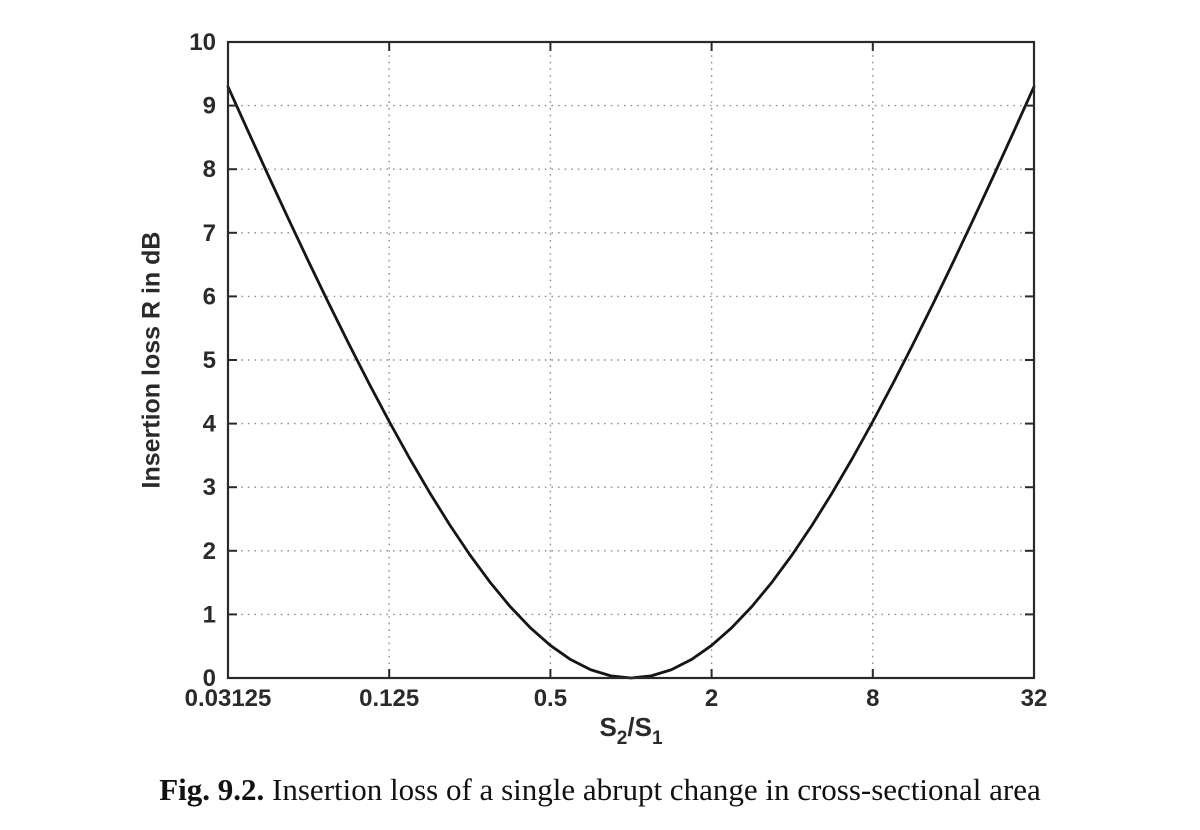 This screenshot has height=830, width=1200. What do you see at coordinates (212, 789) in the screenshot?
I see `figure-caption-number: Fig. 9.2.` at bounding box center [212, 789].